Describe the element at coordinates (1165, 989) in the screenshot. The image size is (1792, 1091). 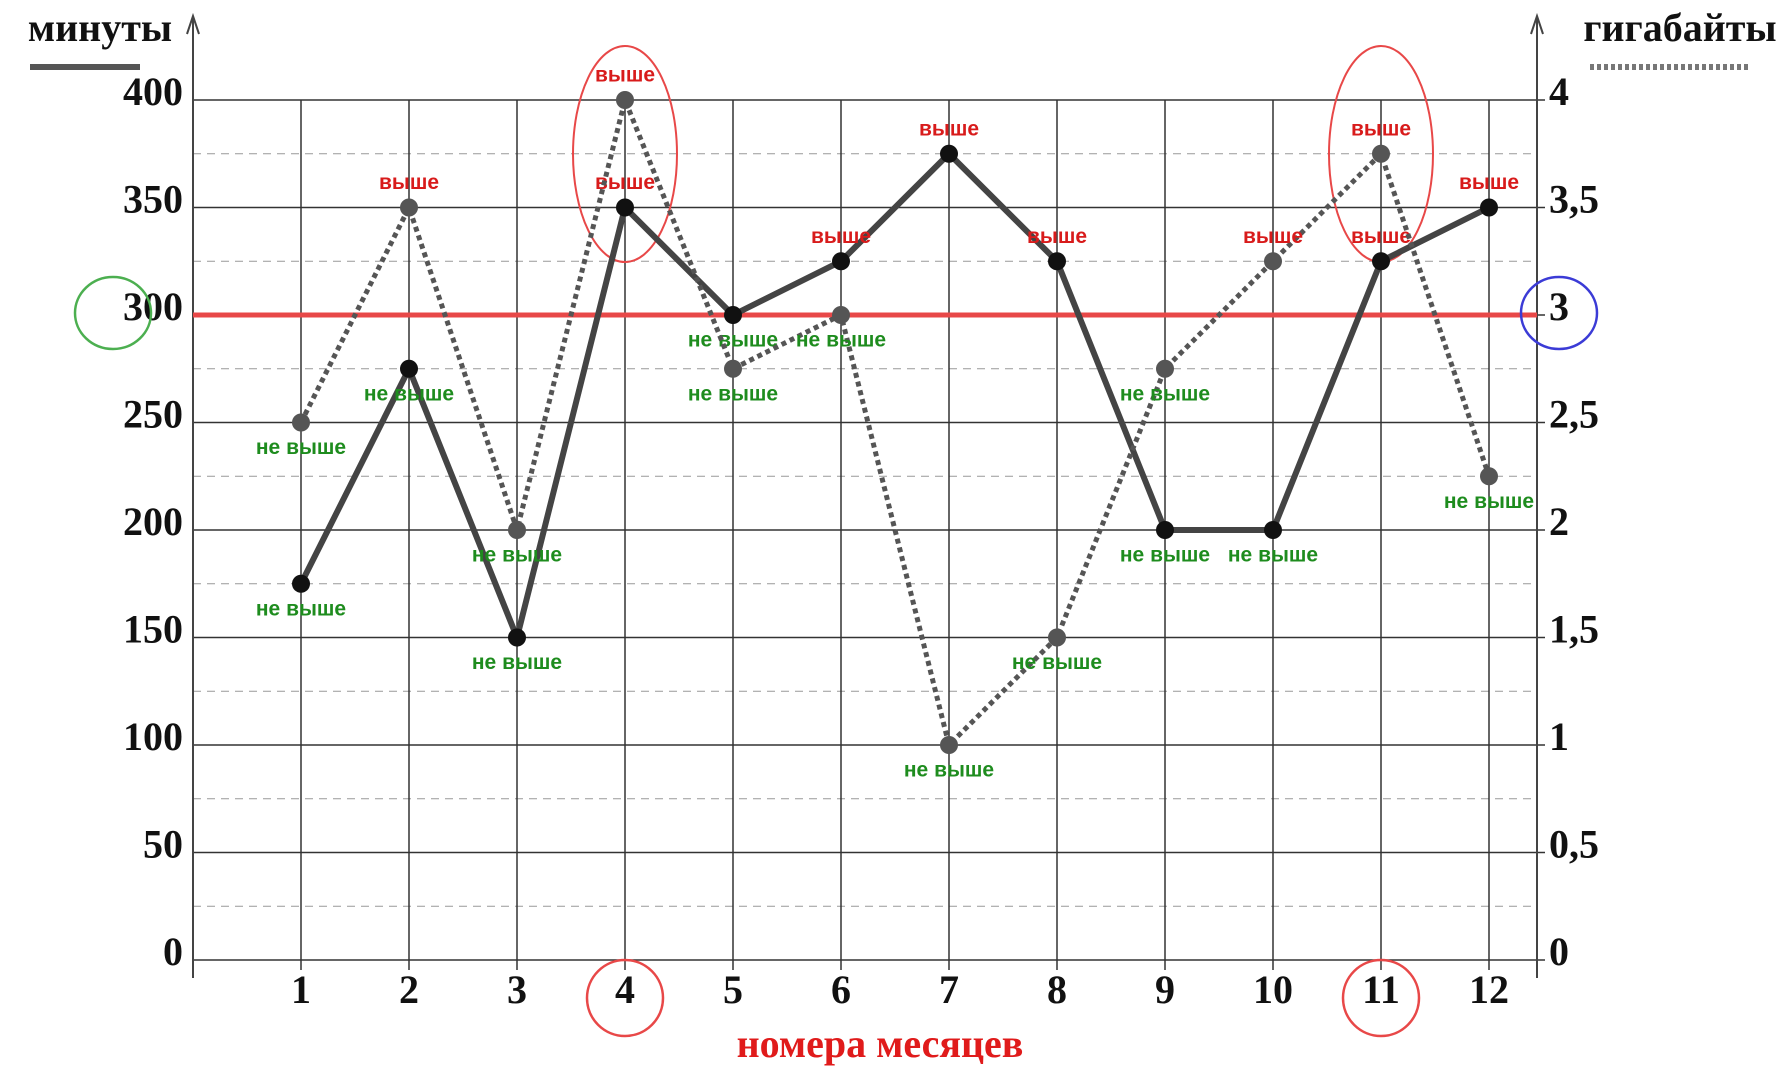
I see `x-tick-label: 9` at that location.